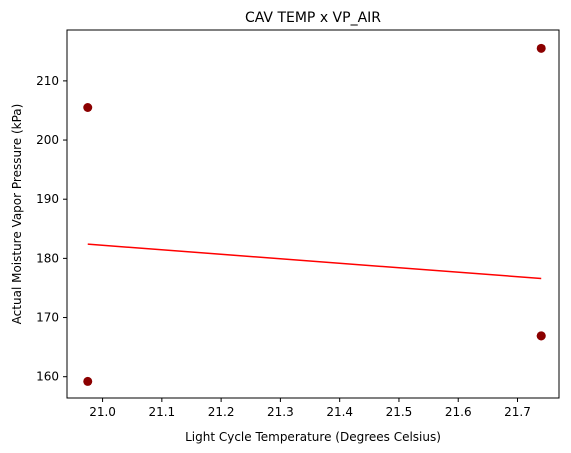 The image size is (571, 453). What do you see at coordinates (47, 377) in the screenshot?
I see `y-tick-label: 160` at bounding box center [47, 377].